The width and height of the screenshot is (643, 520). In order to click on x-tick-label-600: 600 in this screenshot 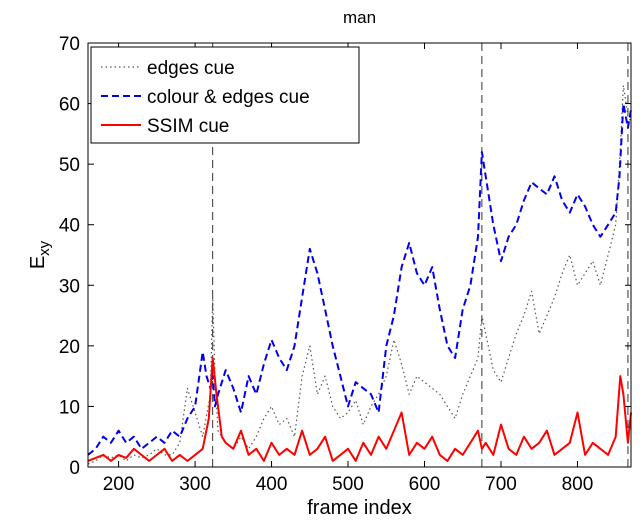, I will do `click(425, 484)`.